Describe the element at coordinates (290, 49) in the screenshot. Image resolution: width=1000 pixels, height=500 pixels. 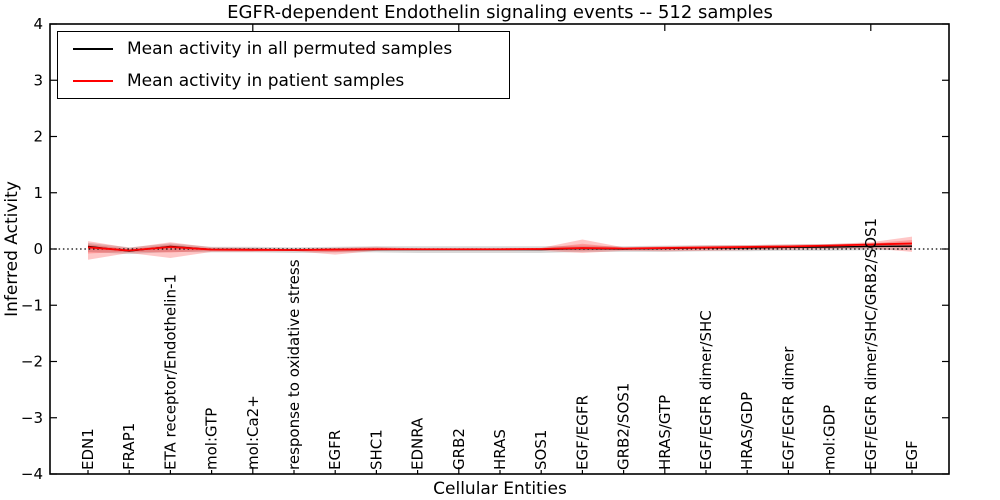
I see `legend-entry-label: Mean activity in all permuted samples` at that location.